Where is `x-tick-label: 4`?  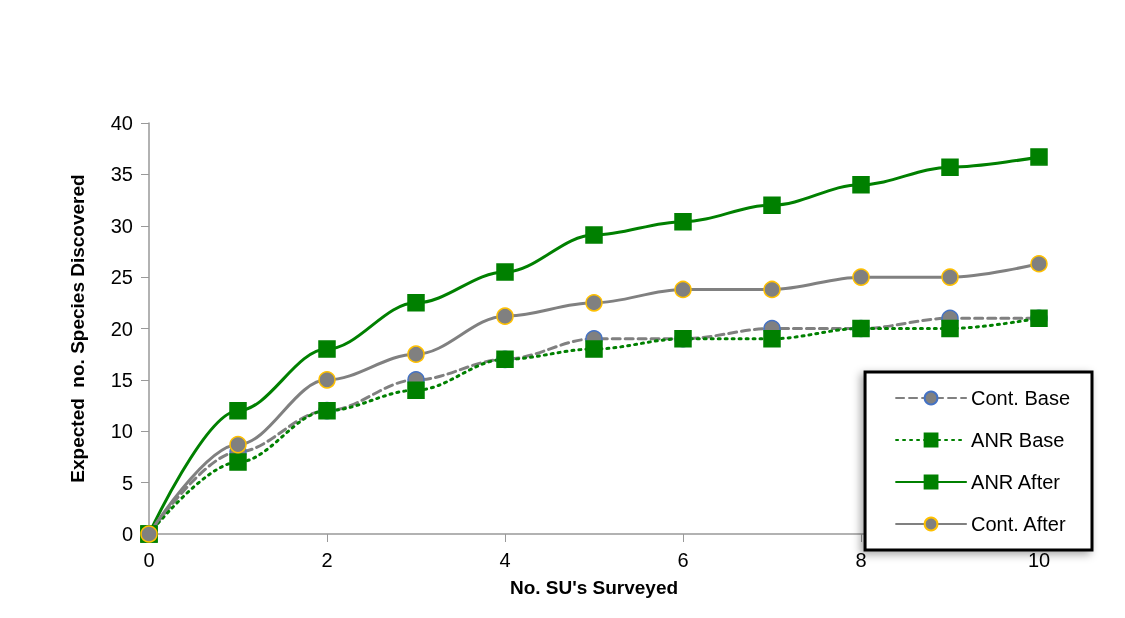
x-tick-label: 4 is located at coordinates (505, 560).